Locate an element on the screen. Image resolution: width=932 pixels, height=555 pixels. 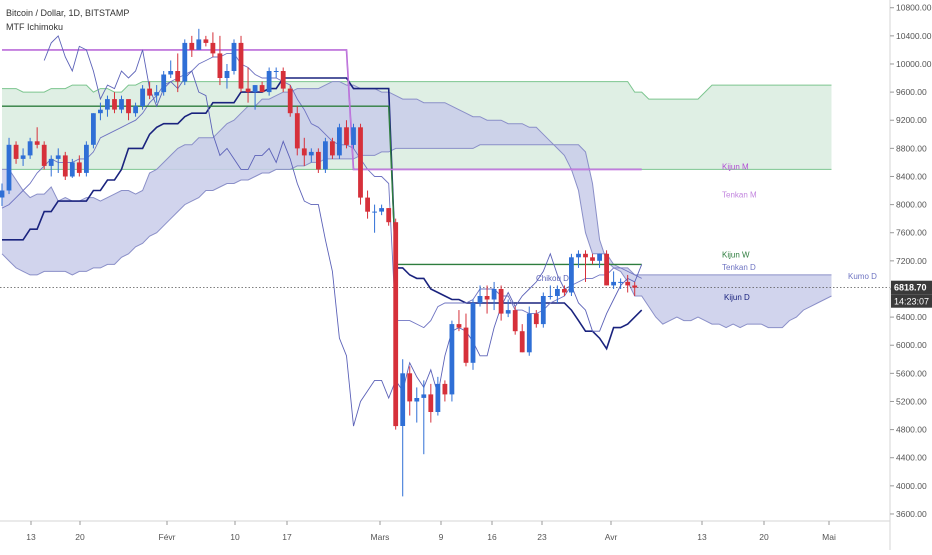
time-tick-label: 13 is located at coordinates (702, 537).